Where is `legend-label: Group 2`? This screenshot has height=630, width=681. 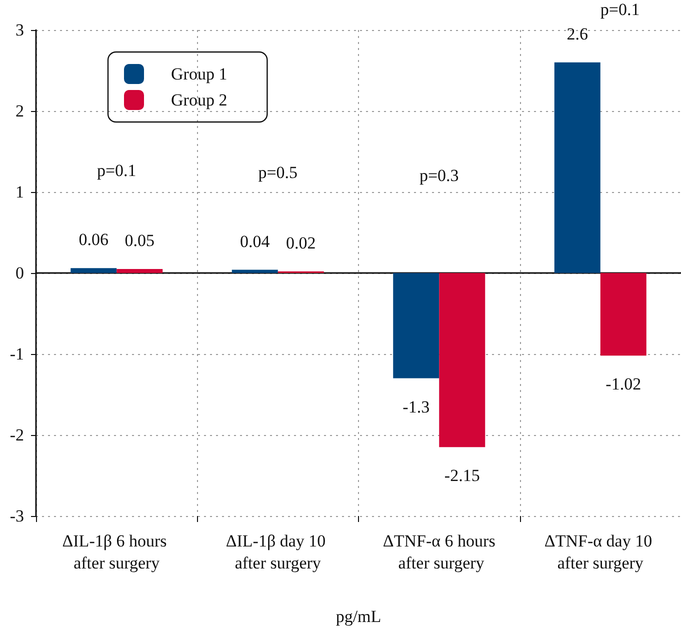 legend-label: Group 2 is located at coordinates (199, 100).